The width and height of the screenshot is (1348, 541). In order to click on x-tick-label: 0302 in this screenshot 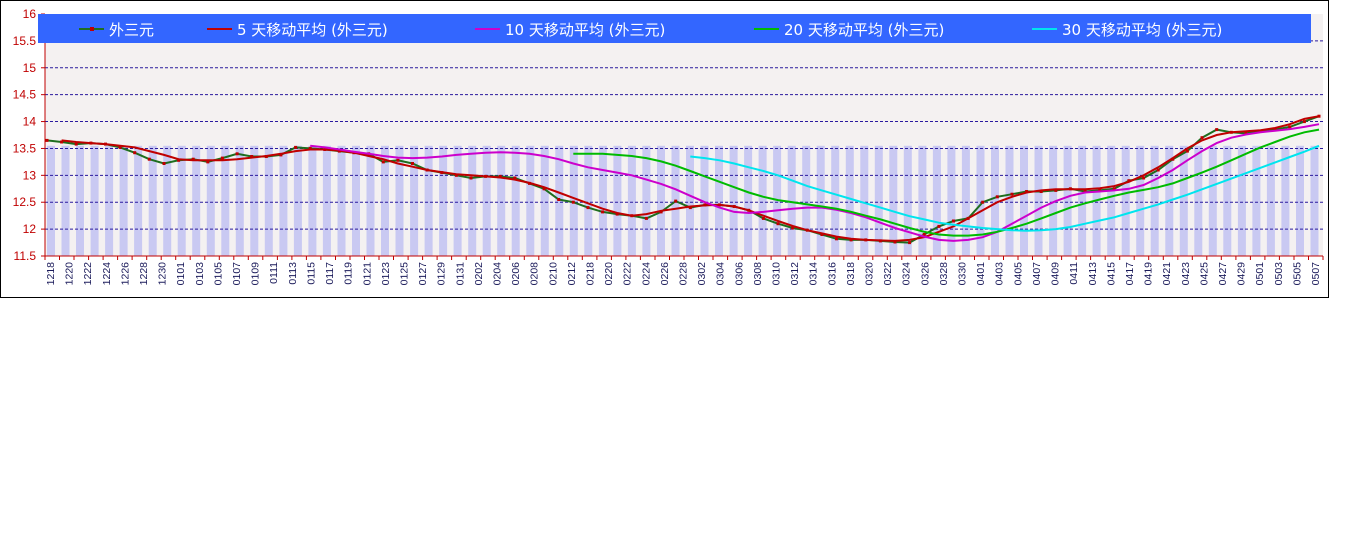, I will do `click(702, 274)`.